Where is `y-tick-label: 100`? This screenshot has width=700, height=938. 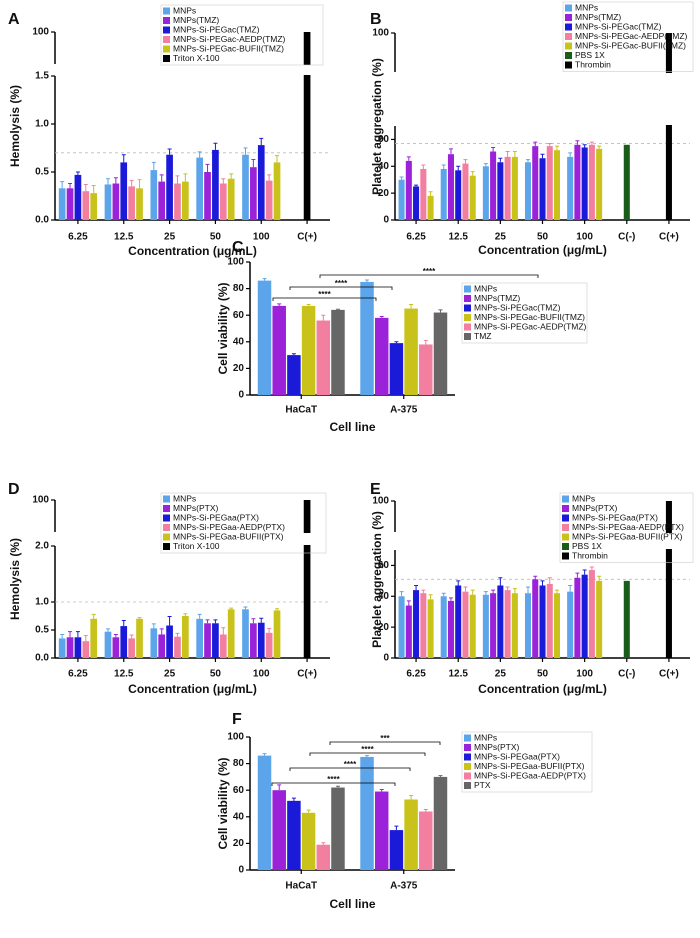
y-tick-label: 100 is located at coordinates (235, 262).